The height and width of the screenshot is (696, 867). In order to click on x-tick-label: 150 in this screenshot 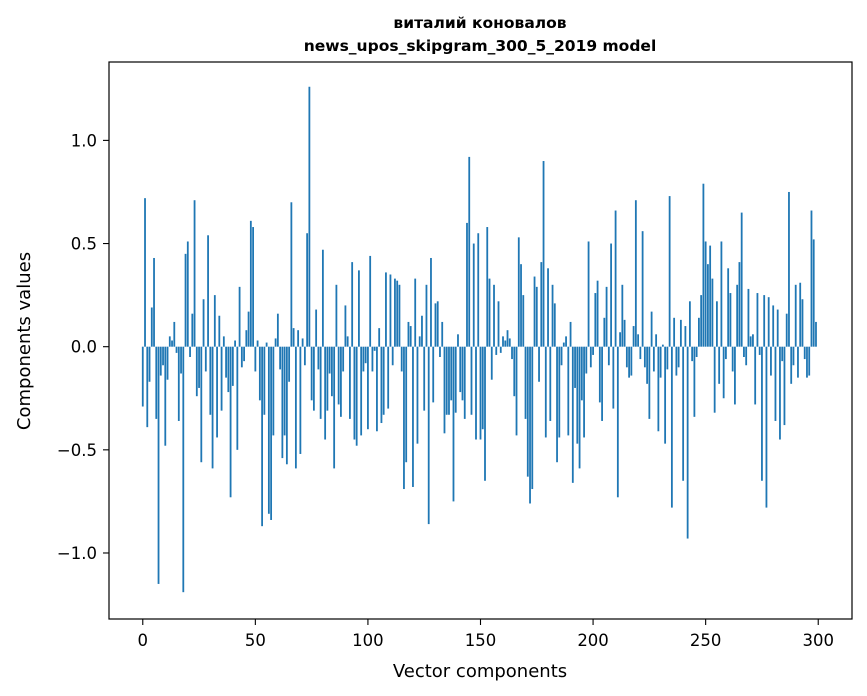, I will do `click(481, 640)`.